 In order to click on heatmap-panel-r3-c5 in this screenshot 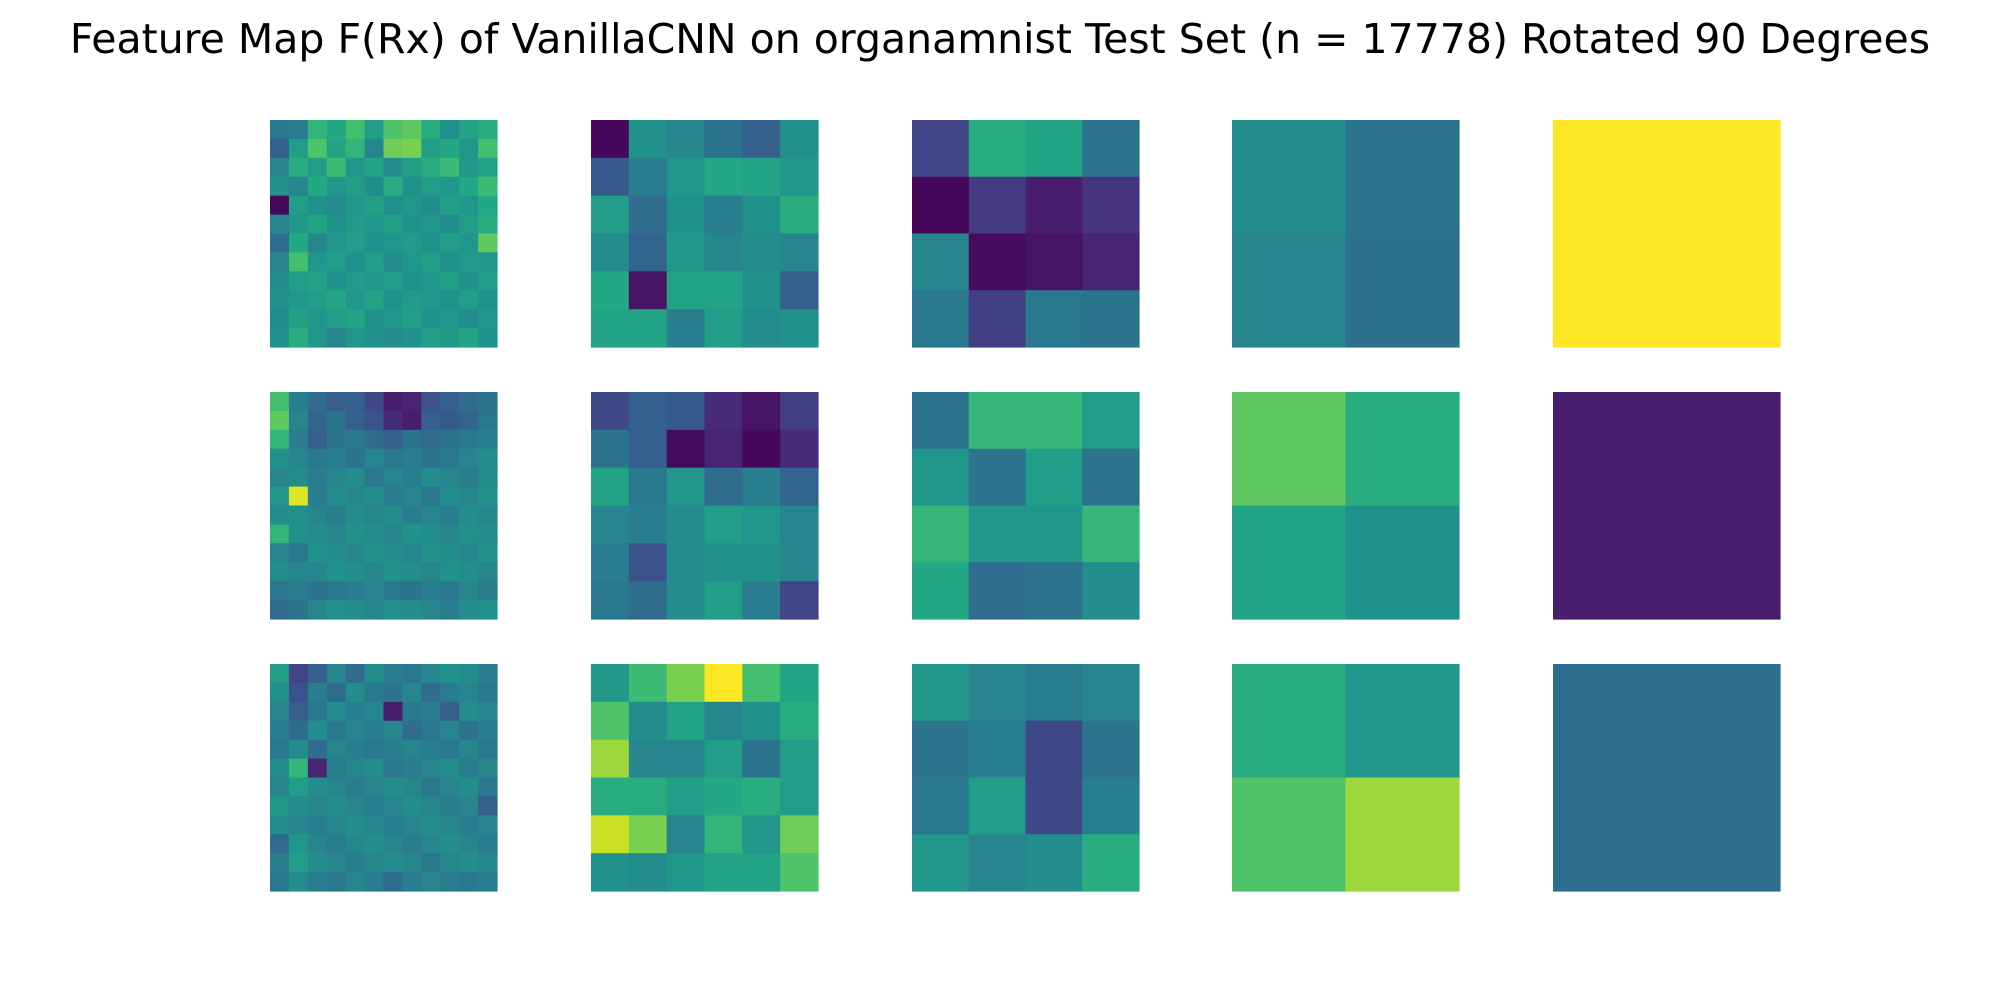, I will do `click(1667, 778)`.